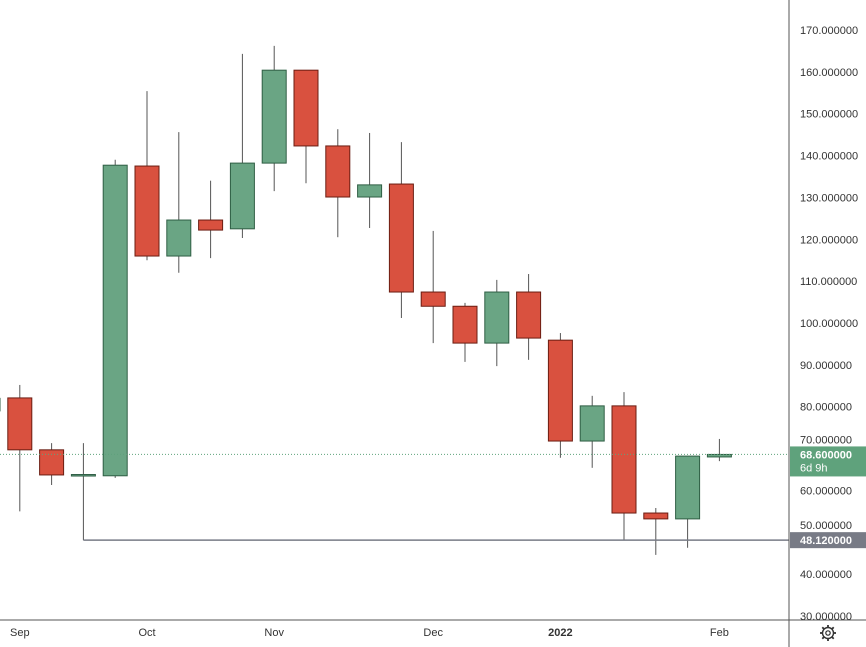 The width and height of the screenshot is (866, 647). I want to click on x-tick-label: Feb, so click(719, 633).